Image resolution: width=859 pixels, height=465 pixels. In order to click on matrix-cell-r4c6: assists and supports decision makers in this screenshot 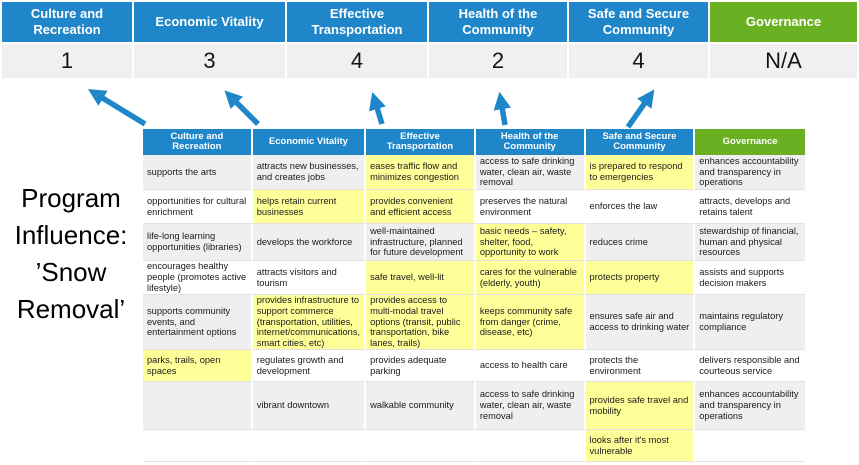, I will do `click(750, 278)`.